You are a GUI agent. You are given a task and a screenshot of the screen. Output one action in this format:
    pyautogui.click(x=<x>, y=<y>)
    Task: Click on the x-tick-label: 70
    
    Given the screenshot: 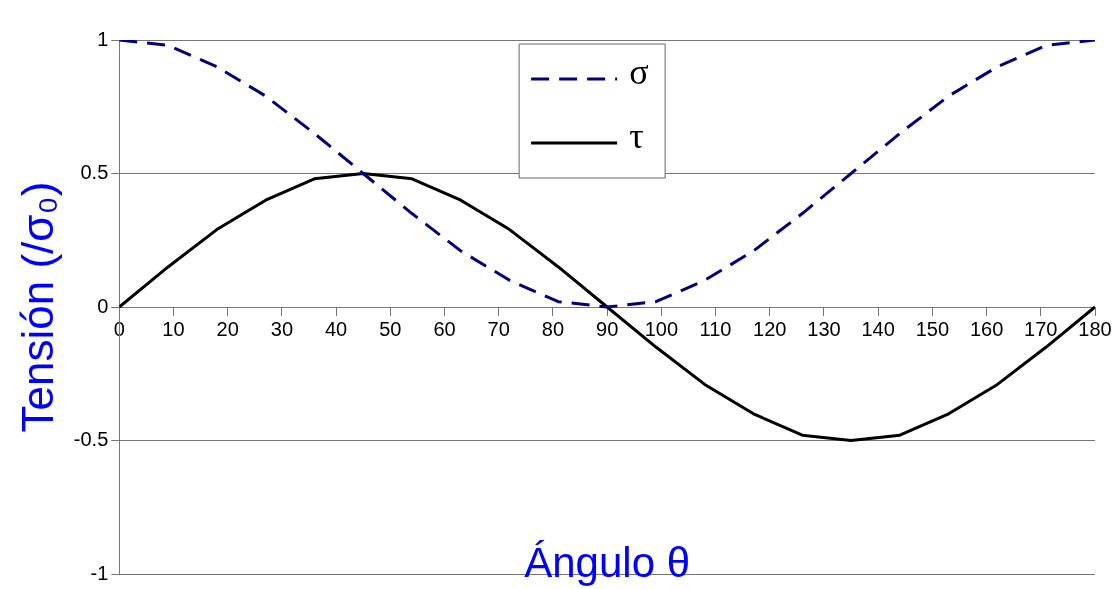 What is the action you would take?
    pyautogui.click(x=498, y=328)
    